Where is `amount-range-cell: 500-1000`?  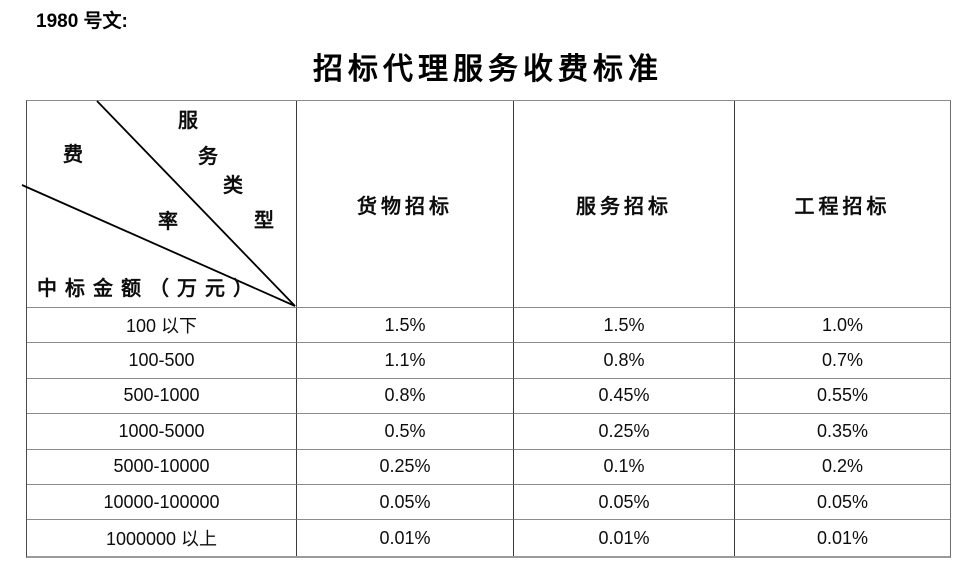 amount-range-cell: 500-1000 is located at coordinates (162, 396).